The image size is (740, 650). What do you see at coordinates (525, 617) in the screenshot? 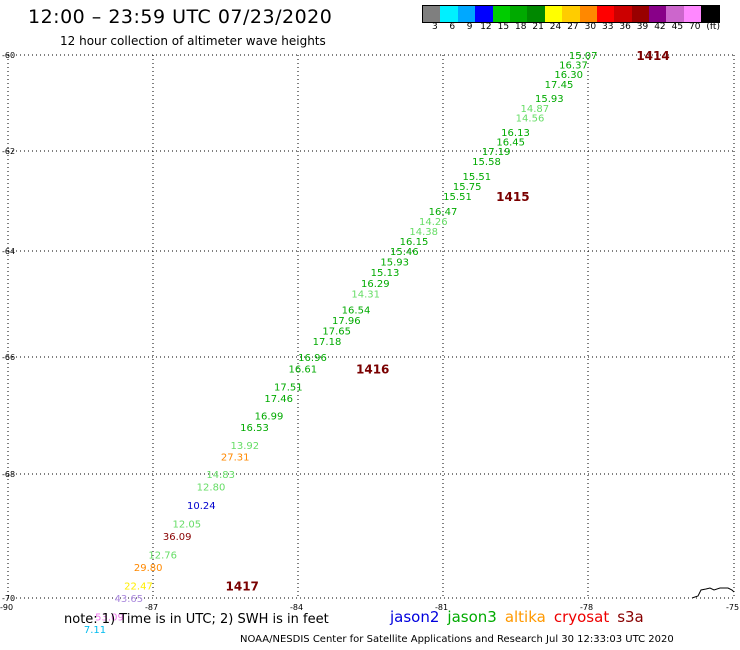
I see `legend-item-altika: altika` at bounding box center [525, 617].